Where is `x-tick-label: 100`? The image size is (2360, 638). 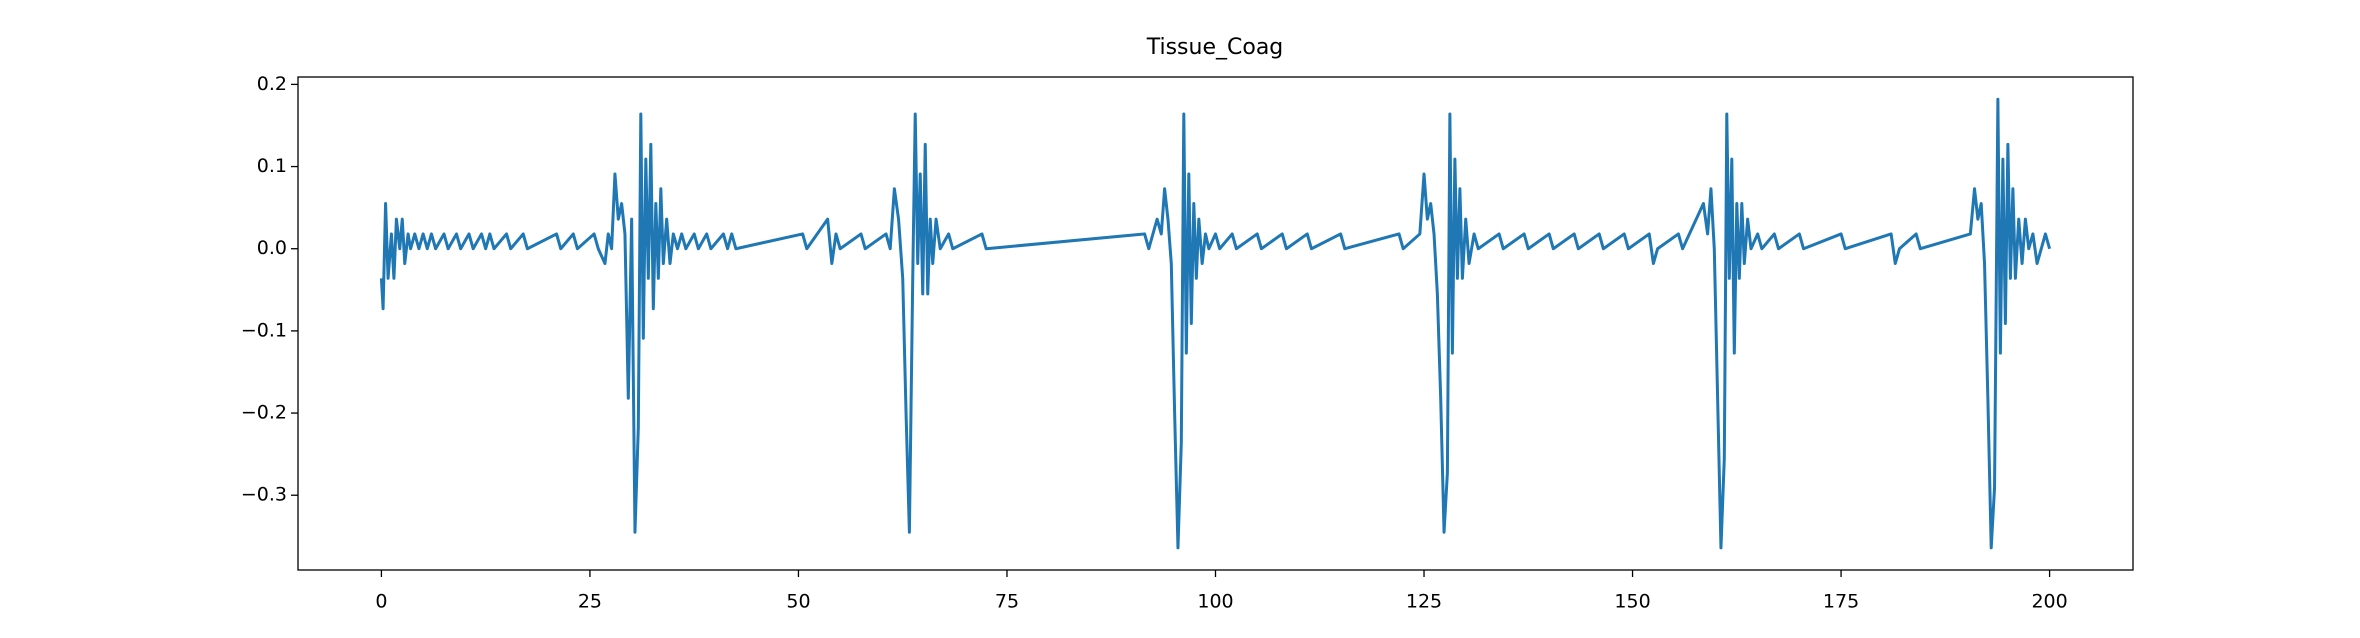 x-tick-label: 100 is located at coordinates (1215, 602).